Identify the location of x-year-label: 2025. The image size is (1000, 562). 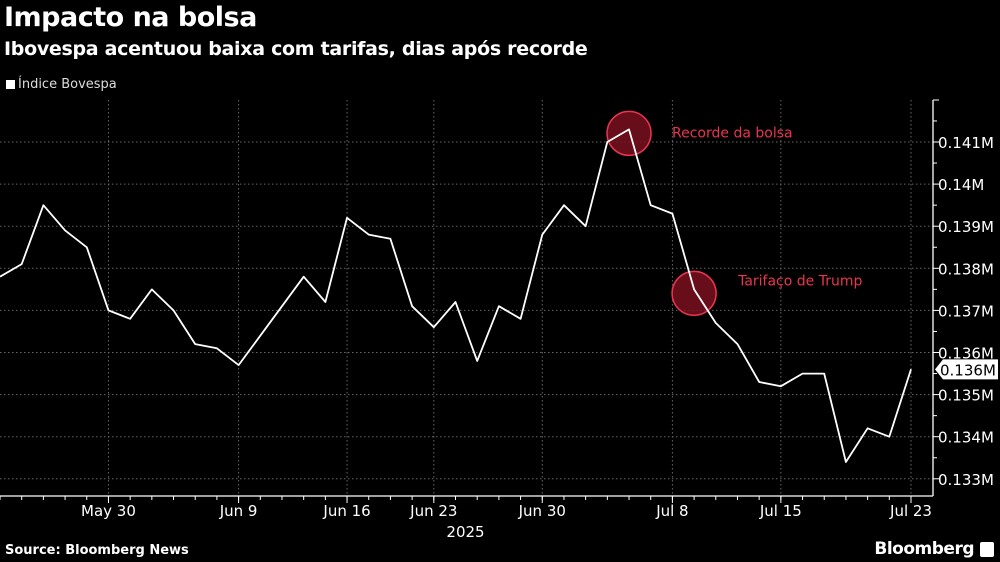
(465, 532).